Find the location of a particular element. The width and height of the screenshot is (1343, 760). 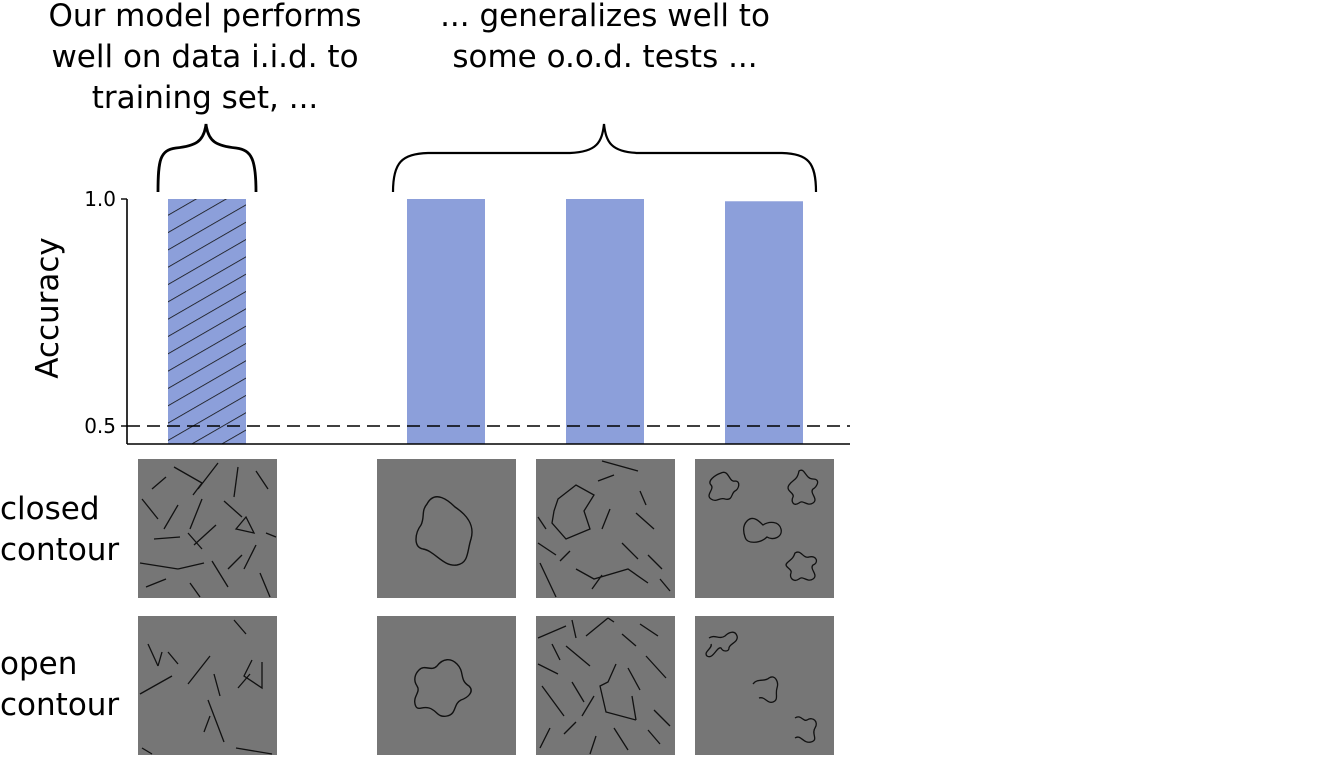

y-axis-label: Accuracy is located at coordinates (48, 308).